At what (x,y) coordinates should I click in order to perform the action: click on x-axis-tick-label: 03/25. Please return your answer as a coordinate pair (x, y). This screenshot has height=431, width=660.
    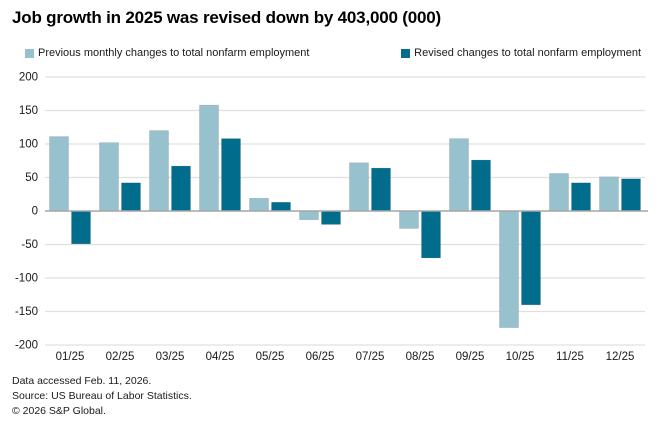
    Looking at the image, I should click on (170, 357).